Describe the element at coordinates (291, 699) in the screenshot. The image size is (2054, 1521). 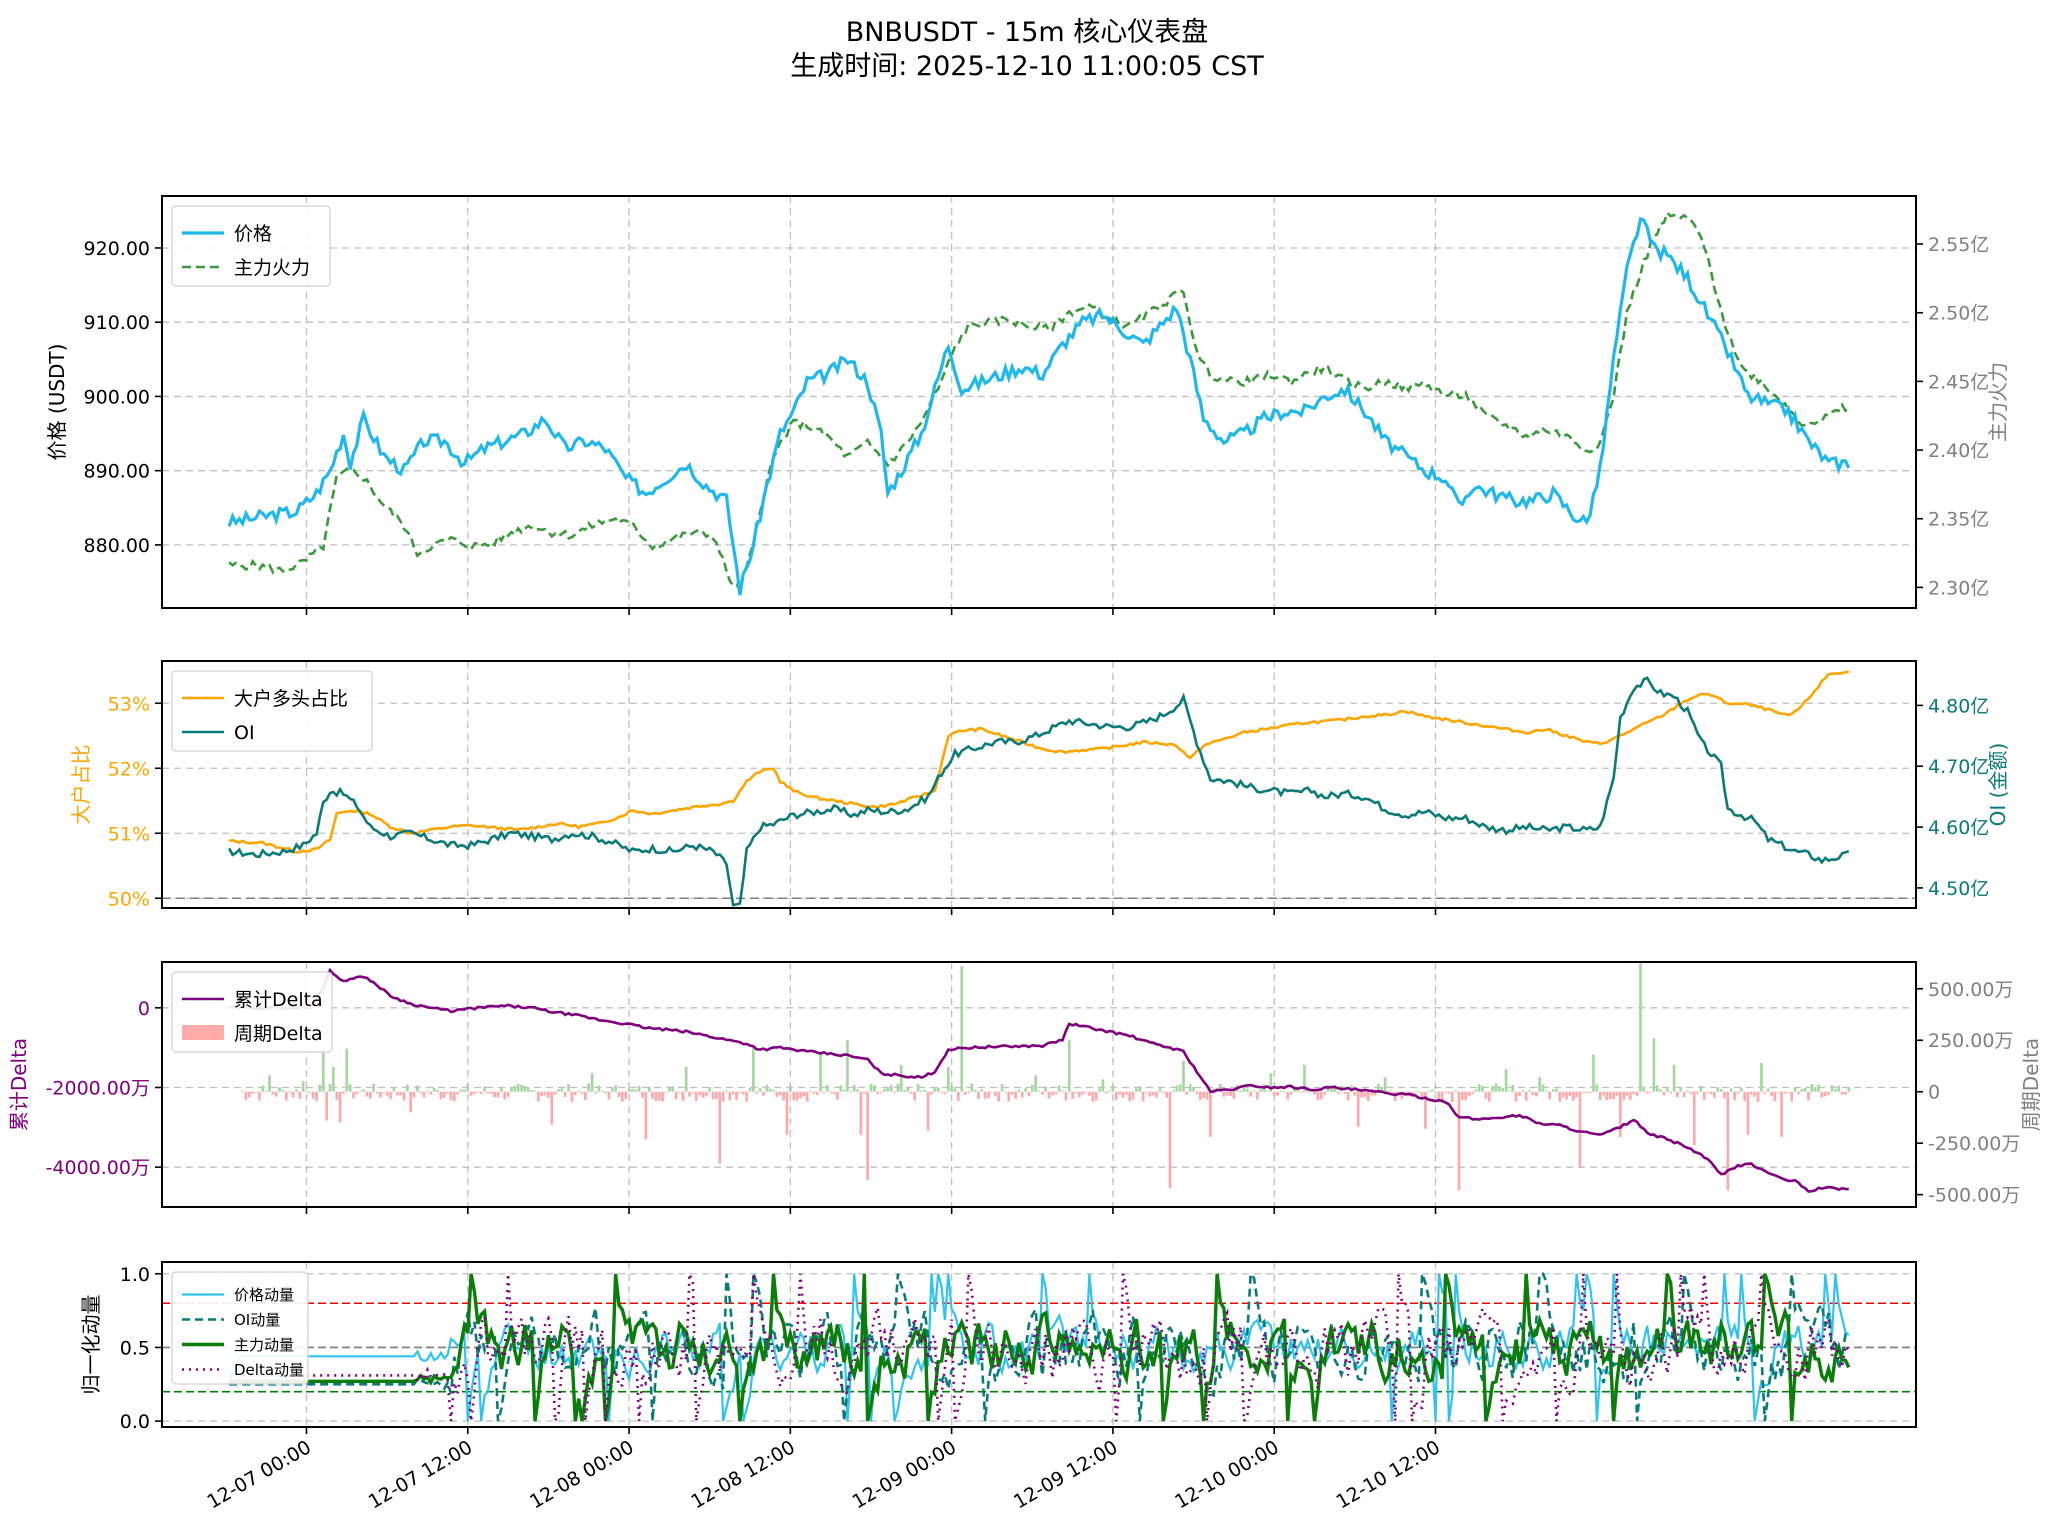
I see `legend-label: 大户多头占比` at that location.